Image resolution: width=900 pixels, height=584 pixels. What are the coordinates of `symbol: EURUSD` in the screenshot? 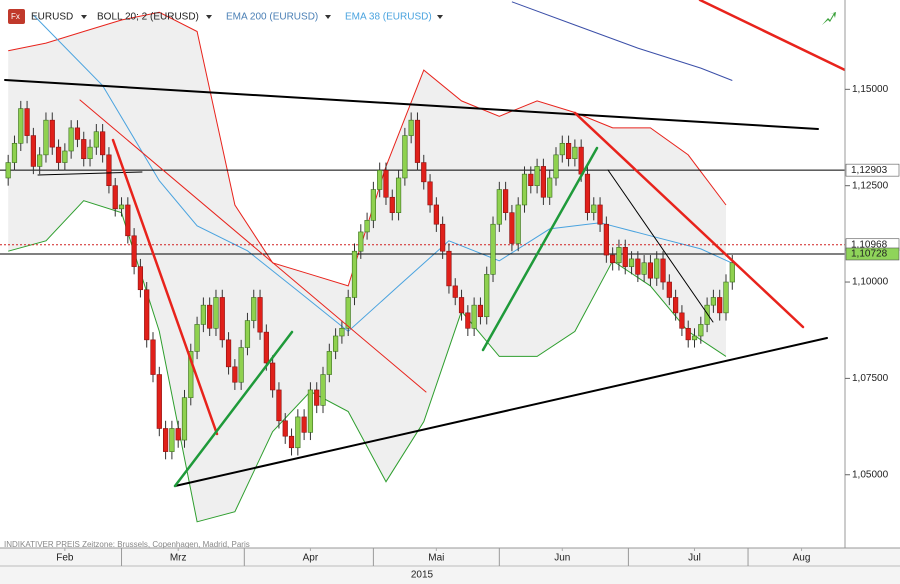 It's located at (52, 17).